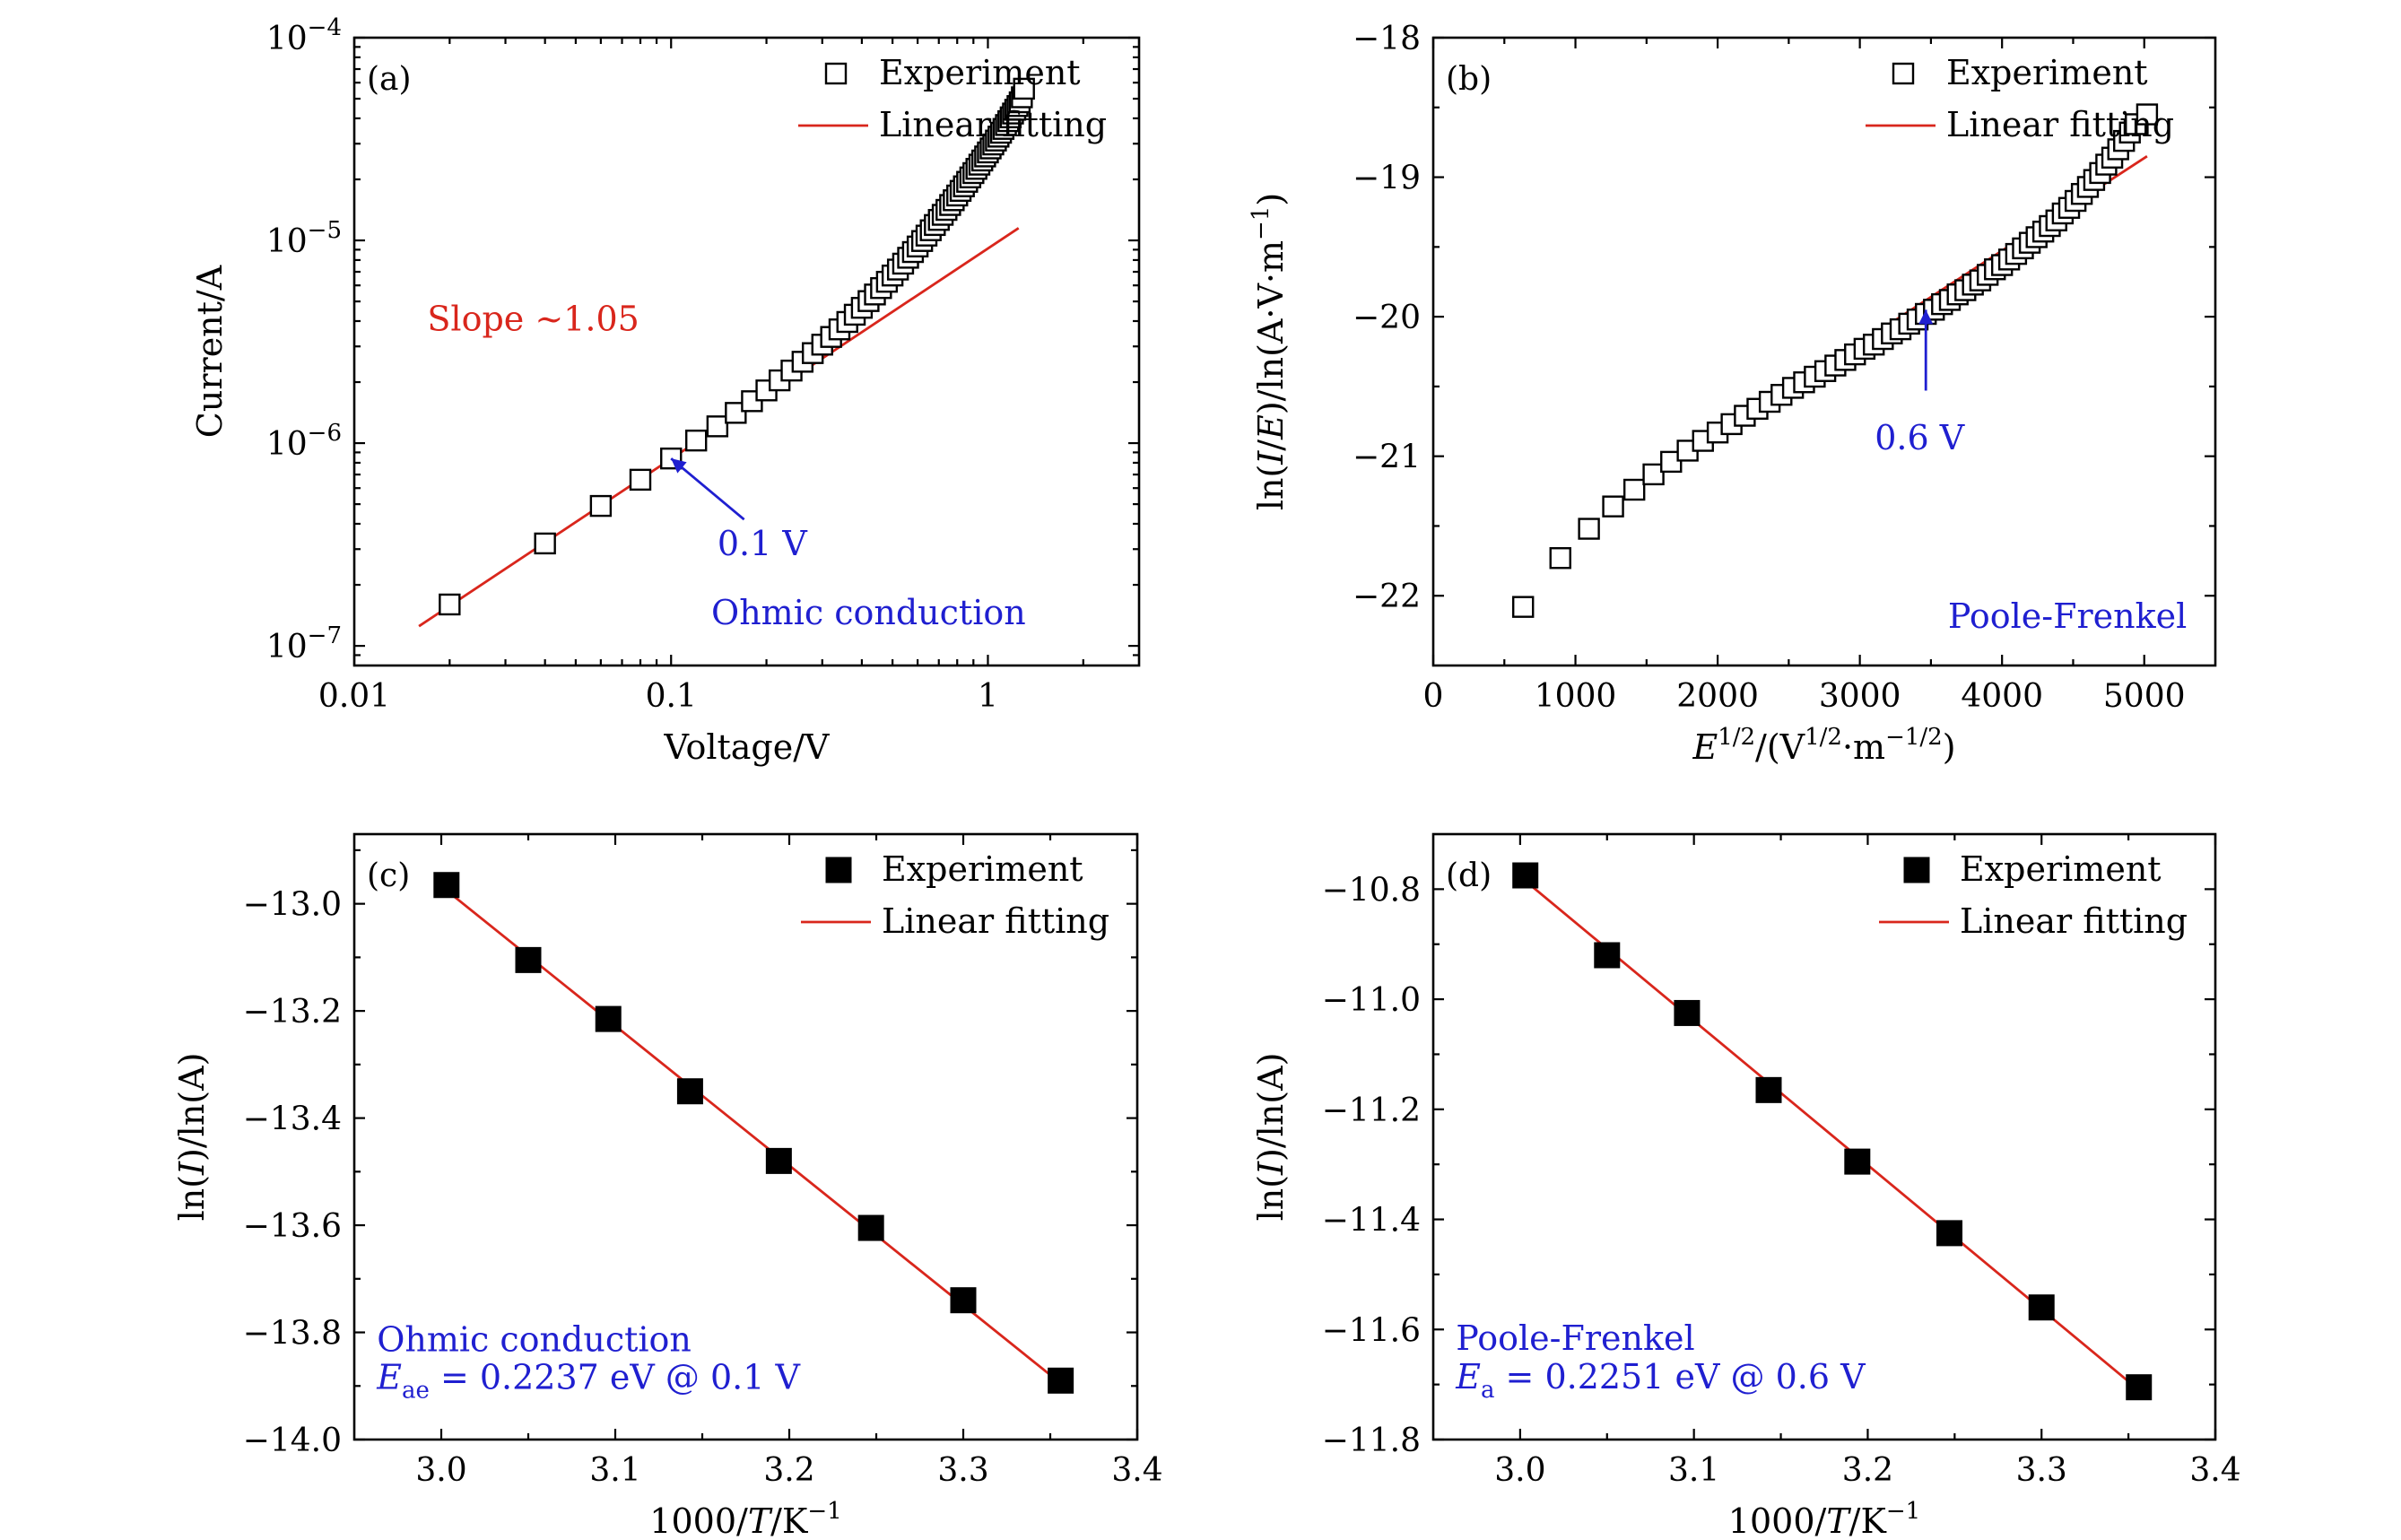  What do you see at coordinates (2145, 696) in the screenshot?
I see `x-tick-label: 5000` at bounding box center [2145, 696].